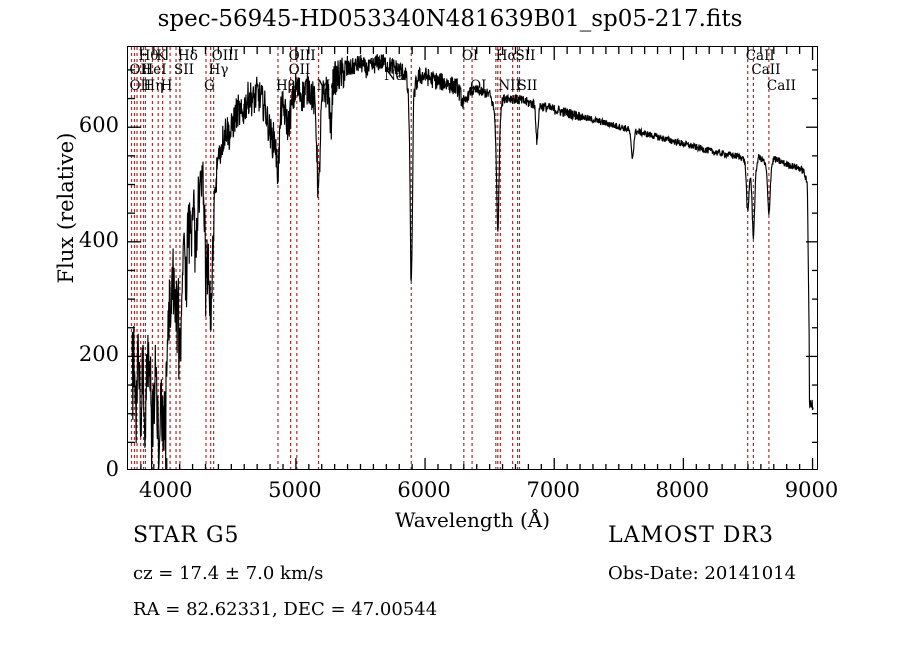  I want to click on object-class: STAR G5, so click(186, 535).